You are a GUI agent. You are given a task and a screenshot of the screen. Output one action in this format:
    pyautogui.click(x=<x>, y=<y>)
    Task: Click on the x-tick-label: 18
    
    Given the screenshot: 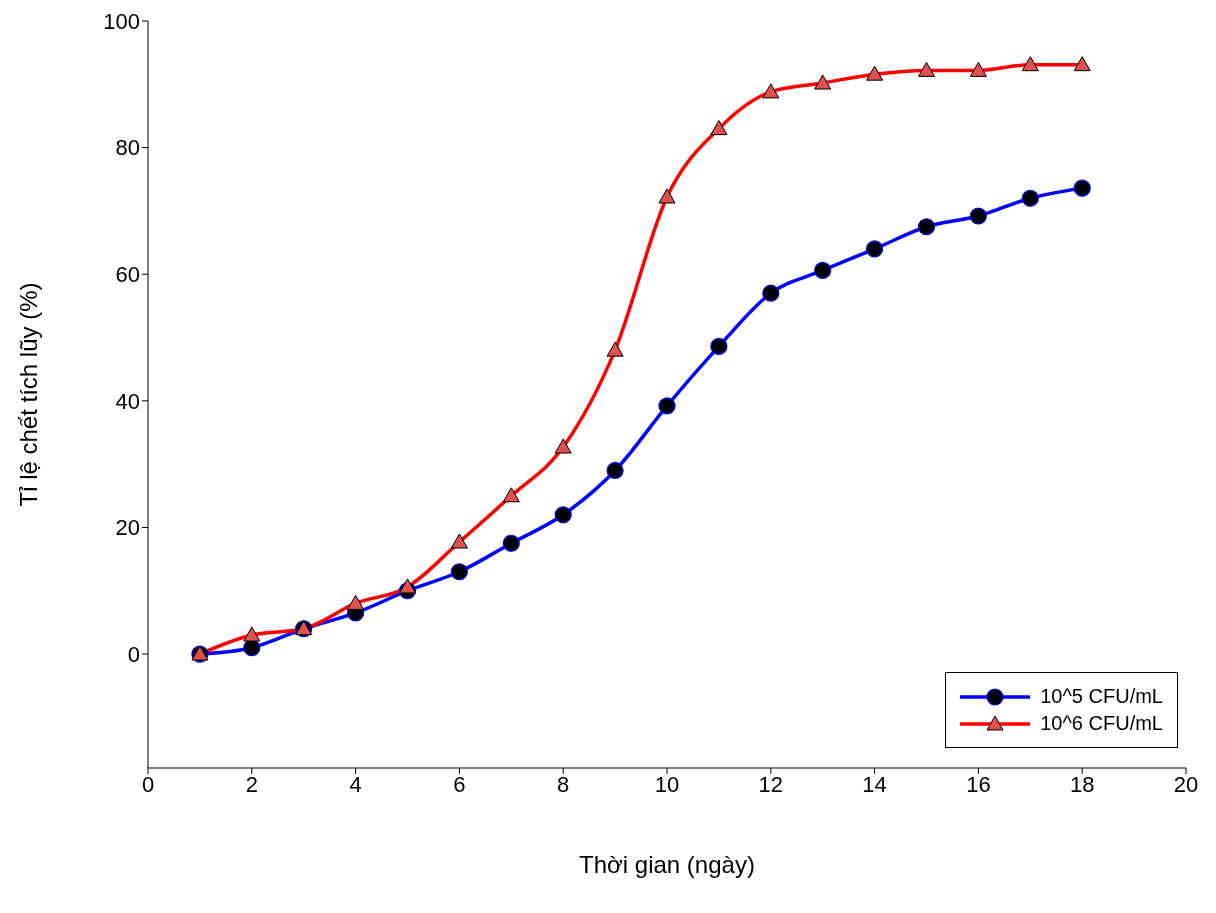 What is the action you would take?
    pyautogui.click(x=1082, y=784)
    